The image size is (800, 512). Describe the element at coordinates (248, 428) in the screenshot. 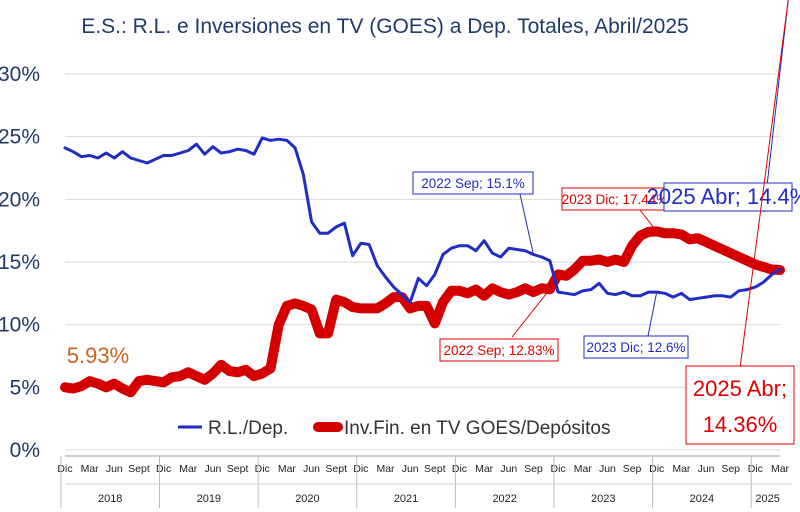

I see `legend-label-rl-dep: R.L./Dep.` at that location.